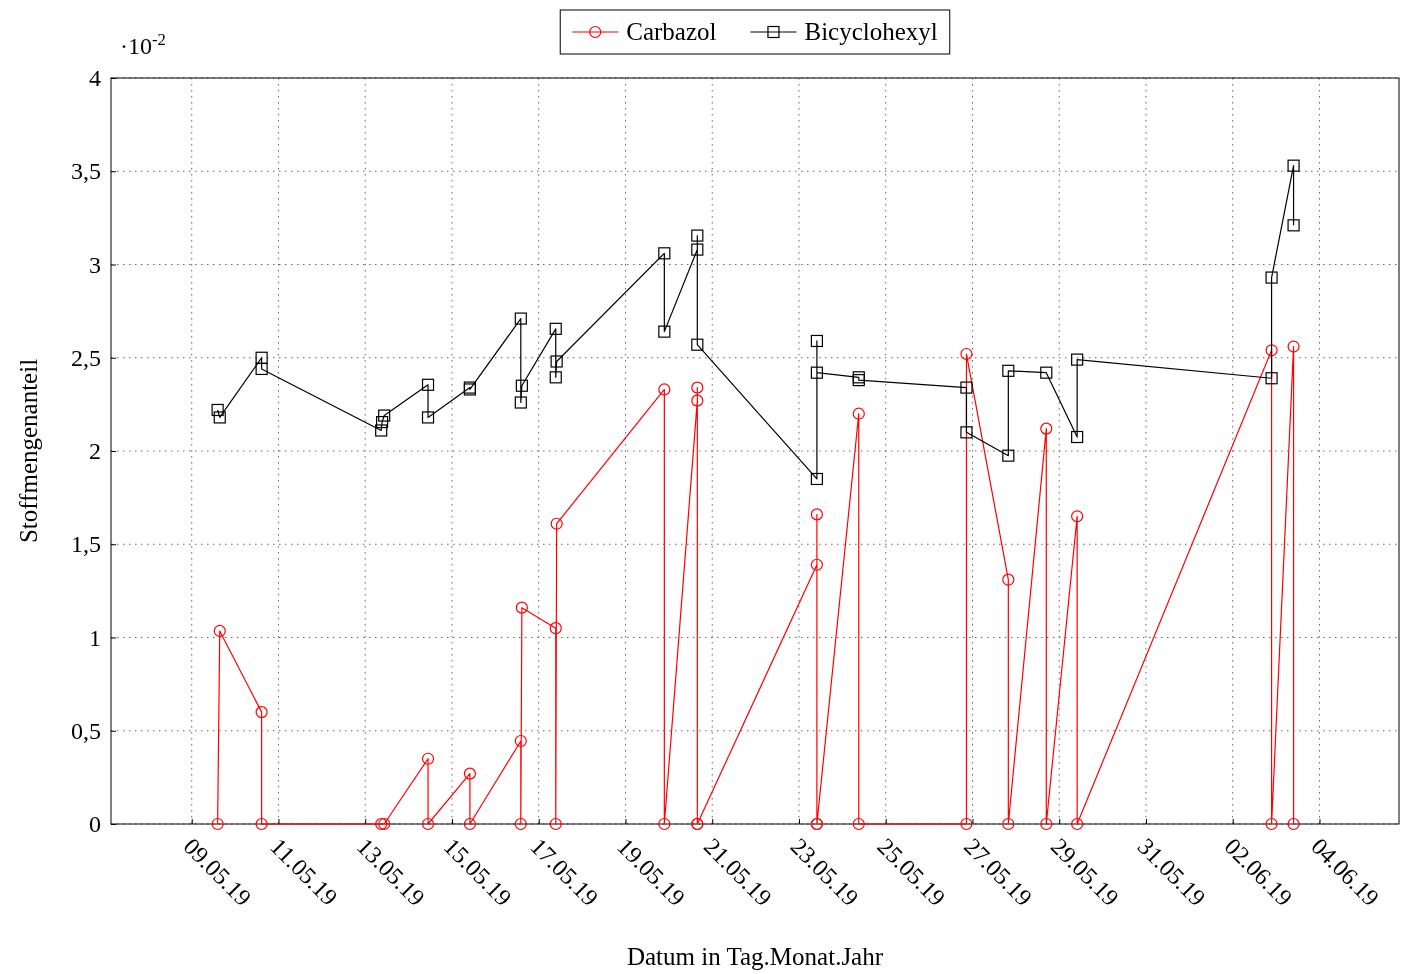 The height and width of the screenshot is (974, 1403). What do you see at coordinates (95, 78) in the screenshot?
I see `y-tick-label: 4` at bounding box center [95, 78].